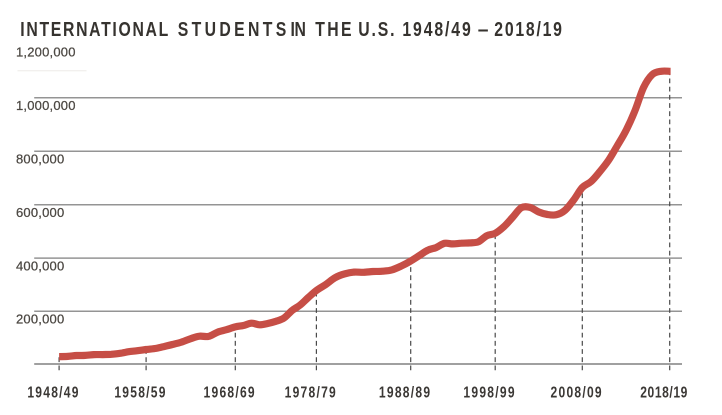  I want to click on svg-text: 1,200,000, so click(46, 52).